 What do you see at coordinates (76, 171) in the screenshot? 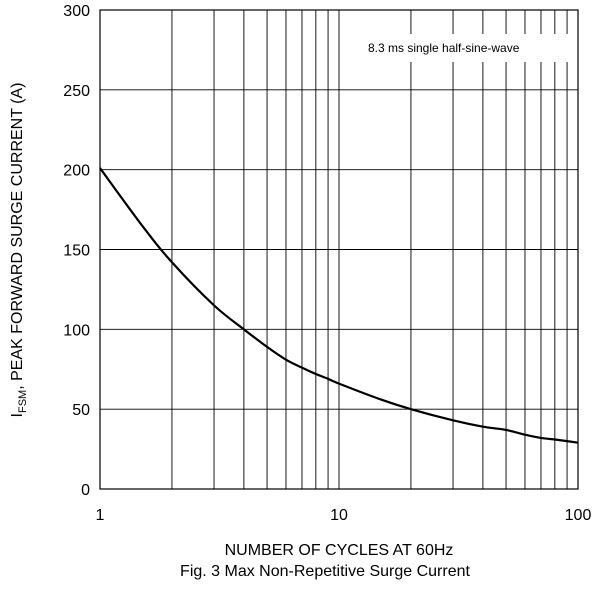
I see `y-tick-label: 200` at bounding box center [76, 171].